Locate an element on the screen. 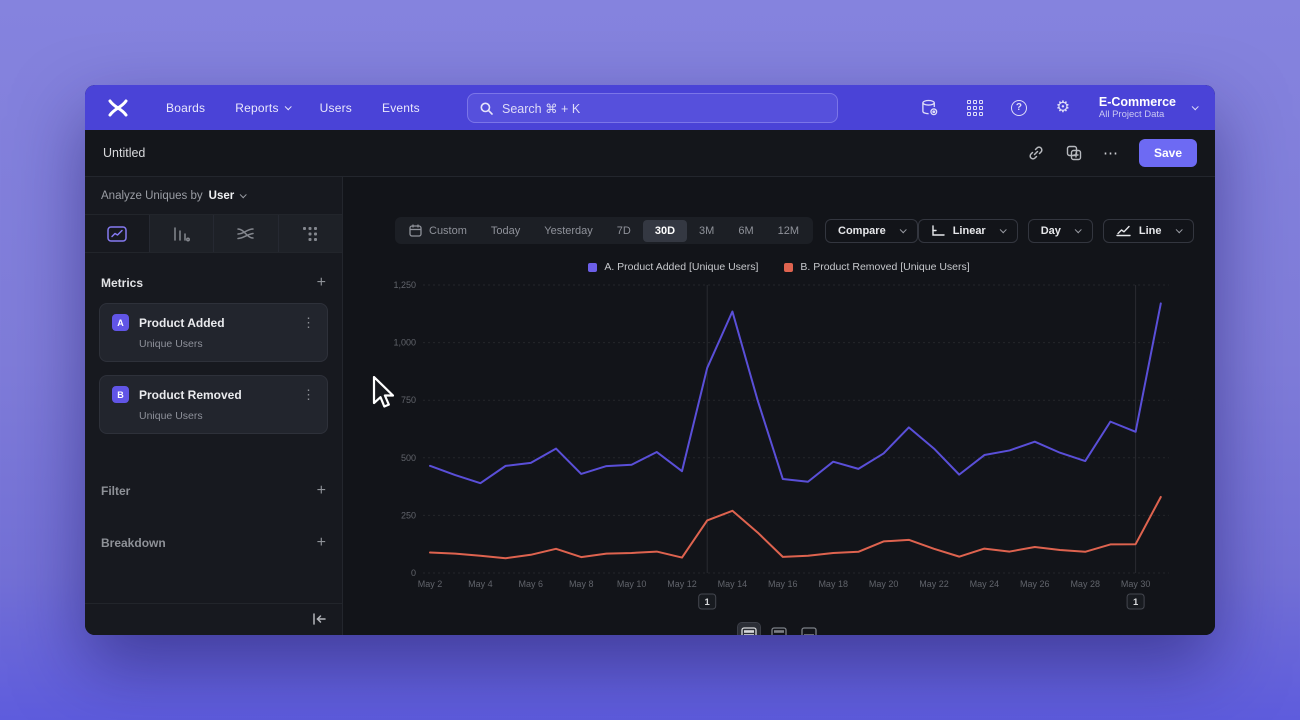  search-icon is located at coordinates (486, 108).